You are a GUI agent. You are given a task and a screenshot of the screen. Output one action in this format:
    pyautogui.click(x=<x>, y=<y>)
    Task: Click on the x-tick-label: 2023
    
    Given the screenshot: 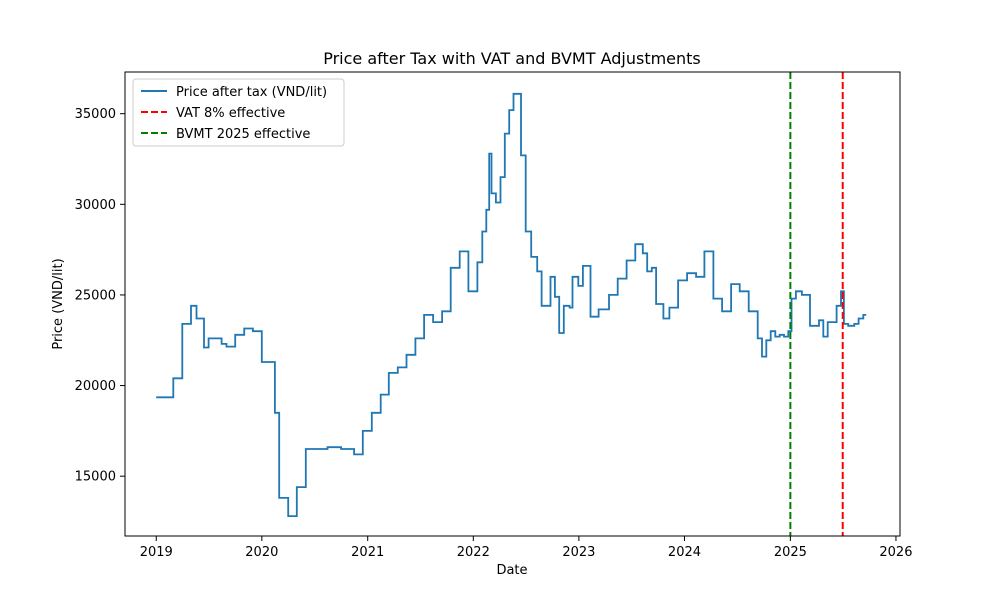 What is the action you would take?
    pyautogui.click(x=578, y=552)
    